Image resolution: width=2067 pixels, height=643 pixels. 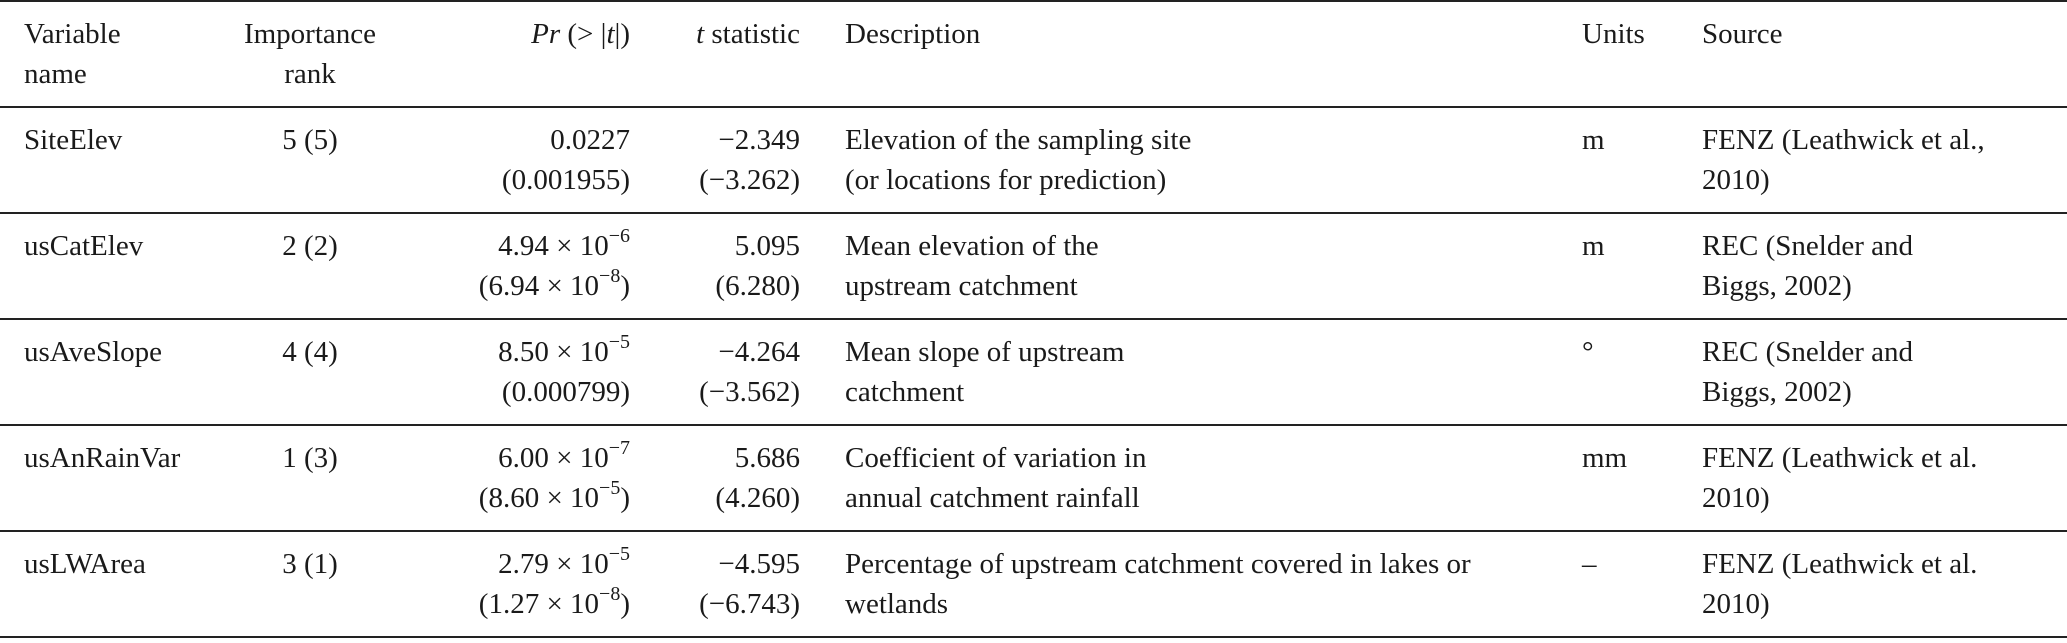 What do you see at coordinates (72, 54) in the screenshot?
I see `header-variable-name: Variable name` at bounding box center [72, 54].